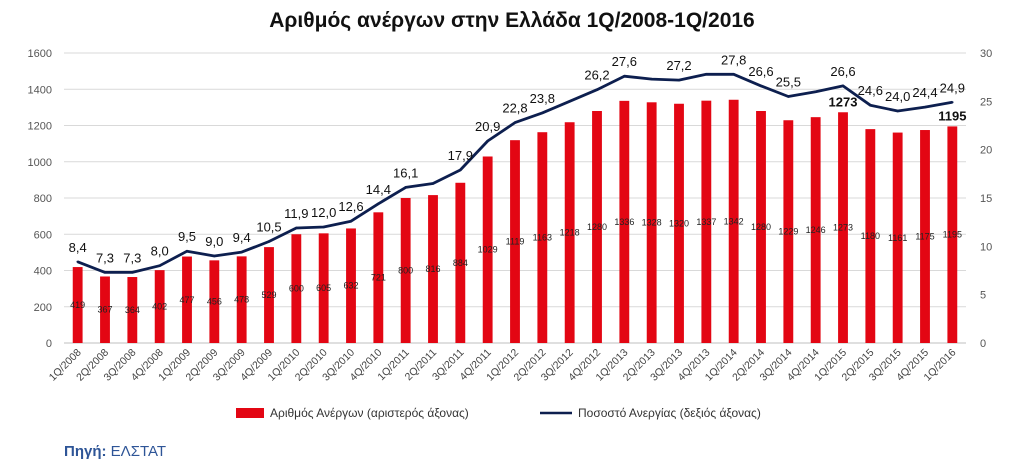 The image size is (1024, 472). I want to click on bar-2Q/2012, so click(542, 237).